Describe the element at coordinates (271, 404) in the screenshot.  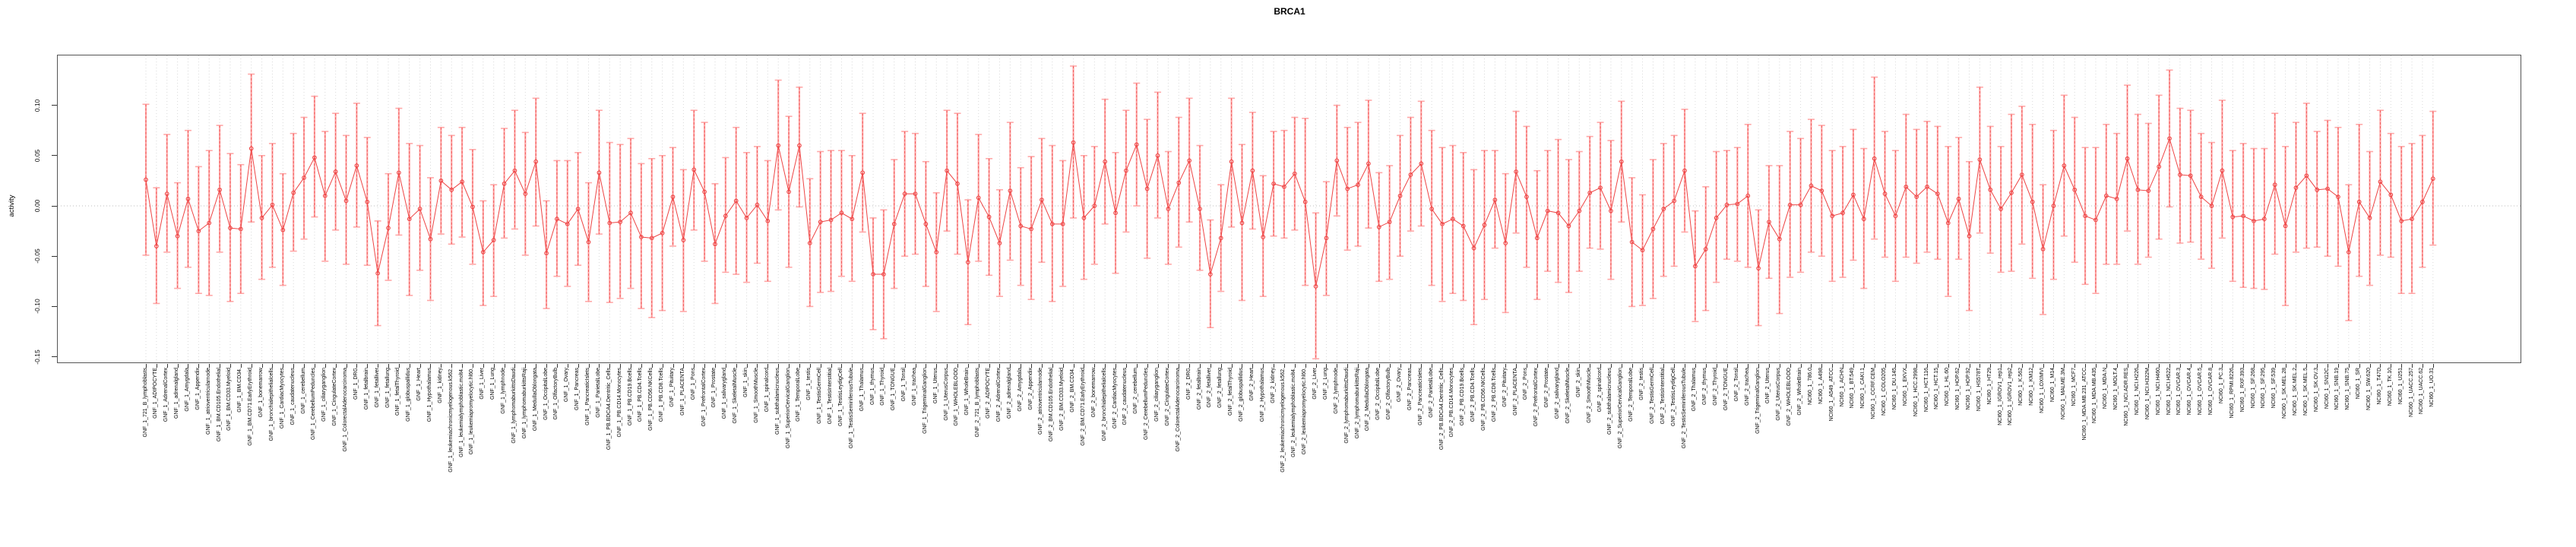
I see `x-category-label: GNF_1_bronchialepithelialcells` at that location.